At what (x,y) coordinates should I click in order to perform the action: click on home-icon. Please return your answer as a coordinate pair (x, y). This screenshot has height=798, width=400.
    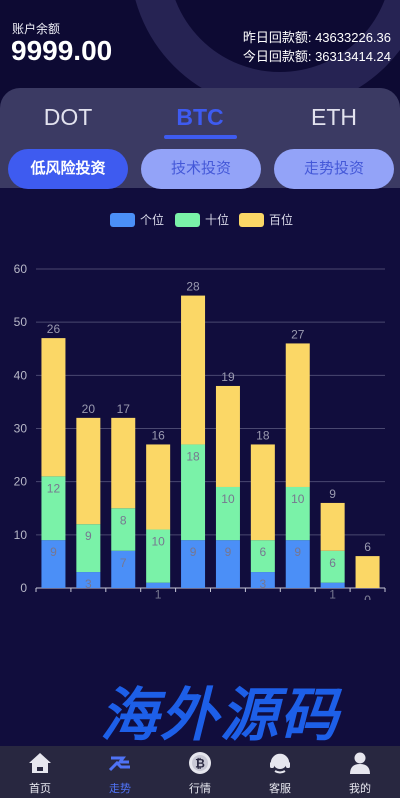
    Looking at the image, I should click on (40, 763).